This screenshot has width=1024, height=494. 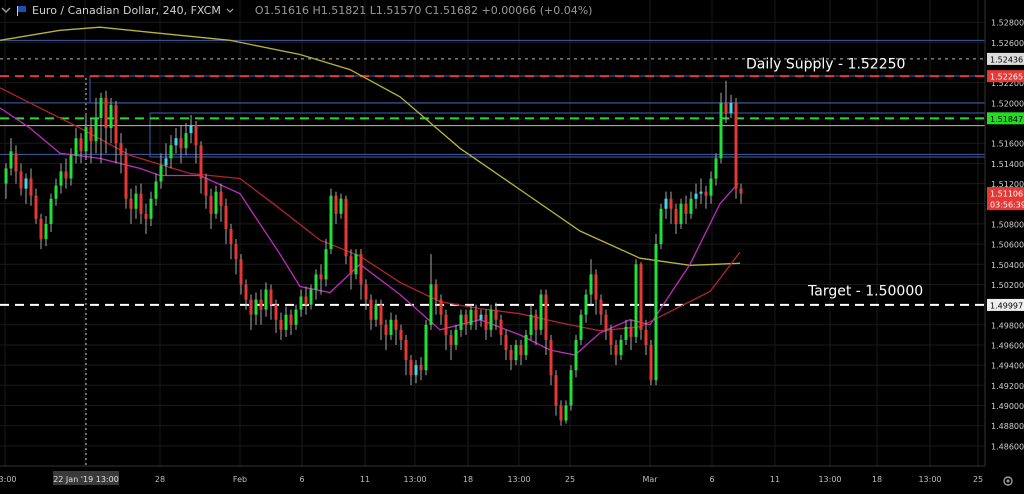 I want to click on symbol-title: Euro / Canadian Dollar, 240, FXCM, so click(x=126, y=10).